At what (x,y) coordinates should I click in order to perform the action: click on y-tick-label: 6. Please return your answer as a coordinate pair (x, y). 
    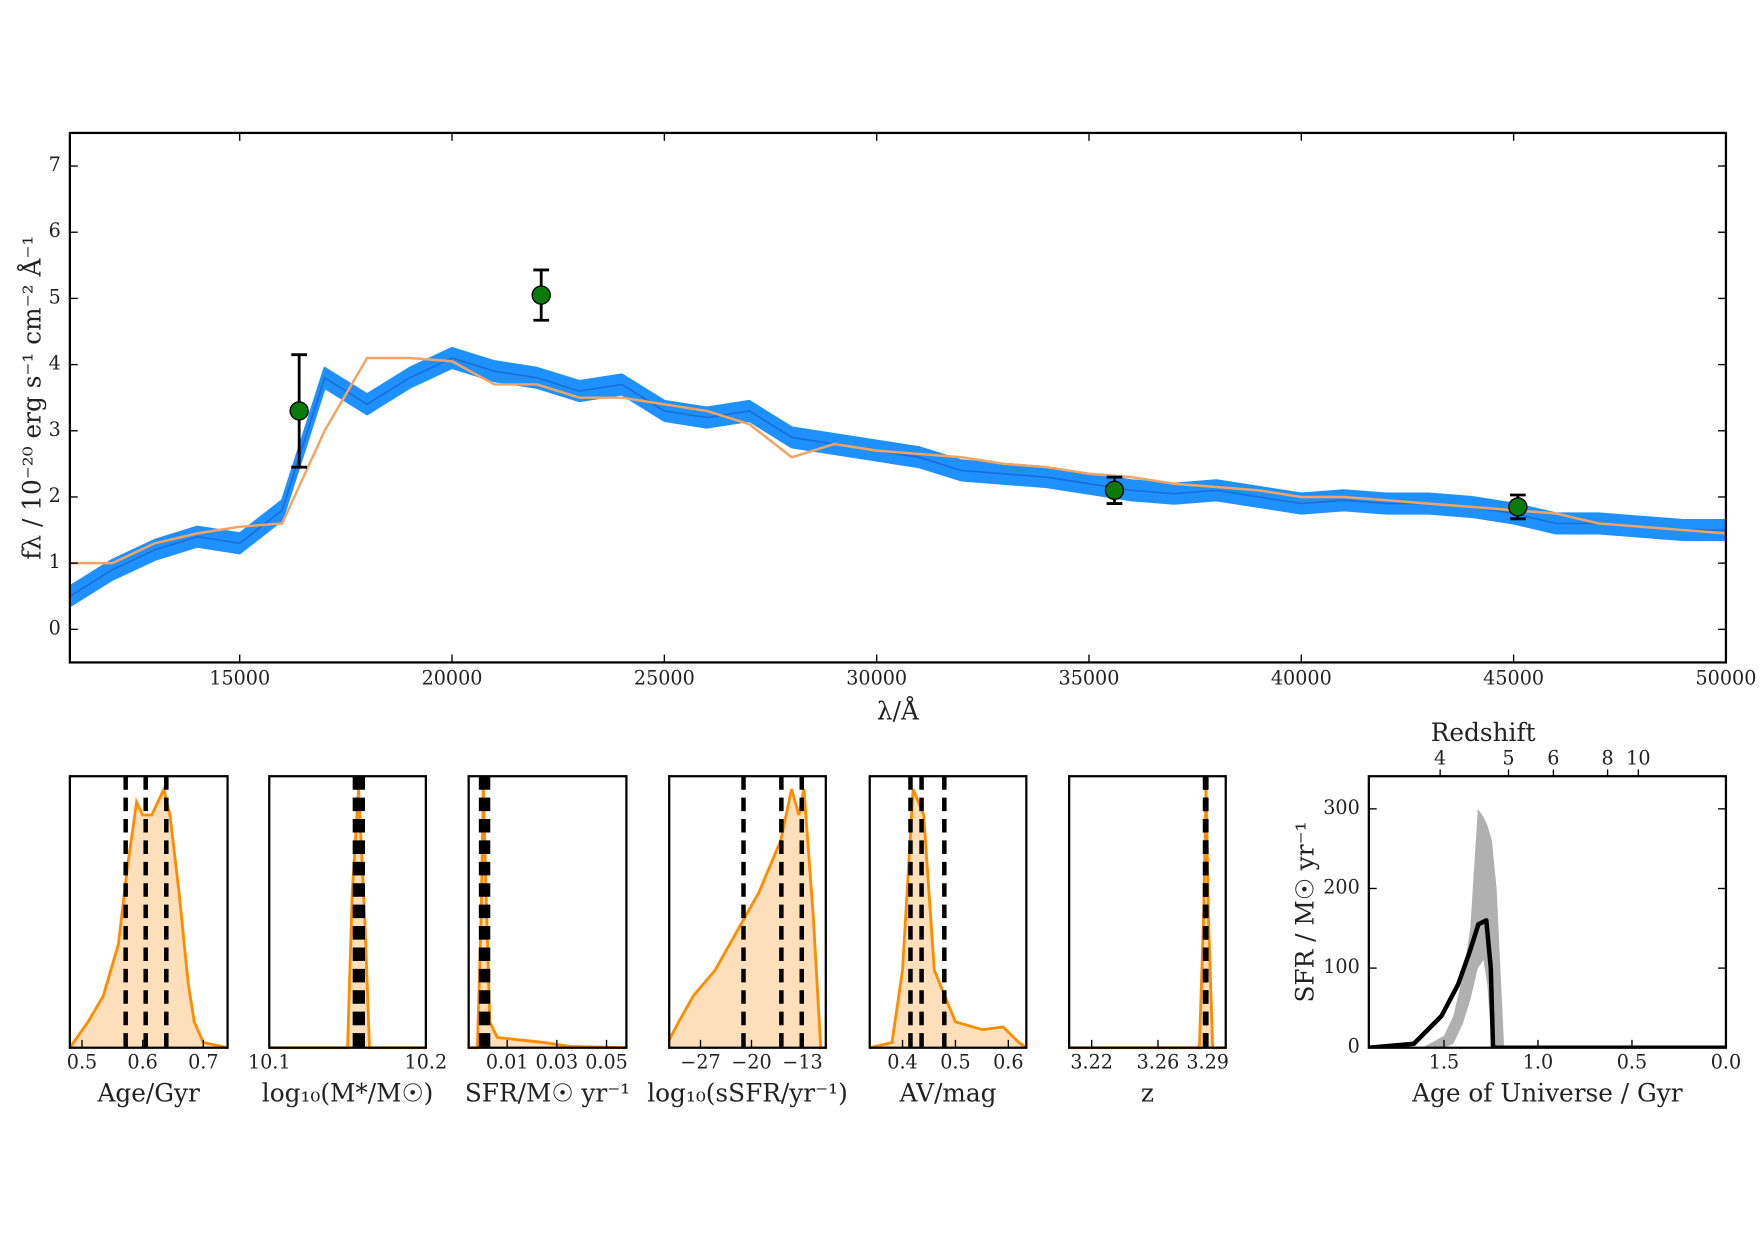
    Looking at the image, I should click on (55, 230).